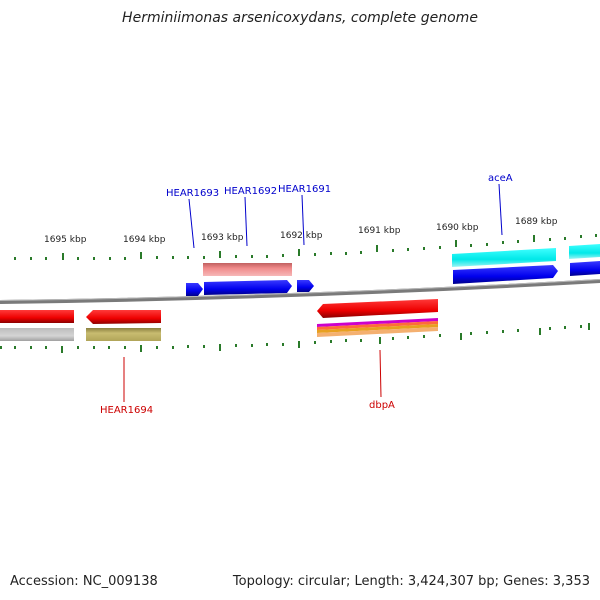 The width and height of the screenshot is (600, 600). What do you see at coordinates (295, 338) in the screenshot?
I see `lower-scale-ticks` at bounding box center [295, 338].